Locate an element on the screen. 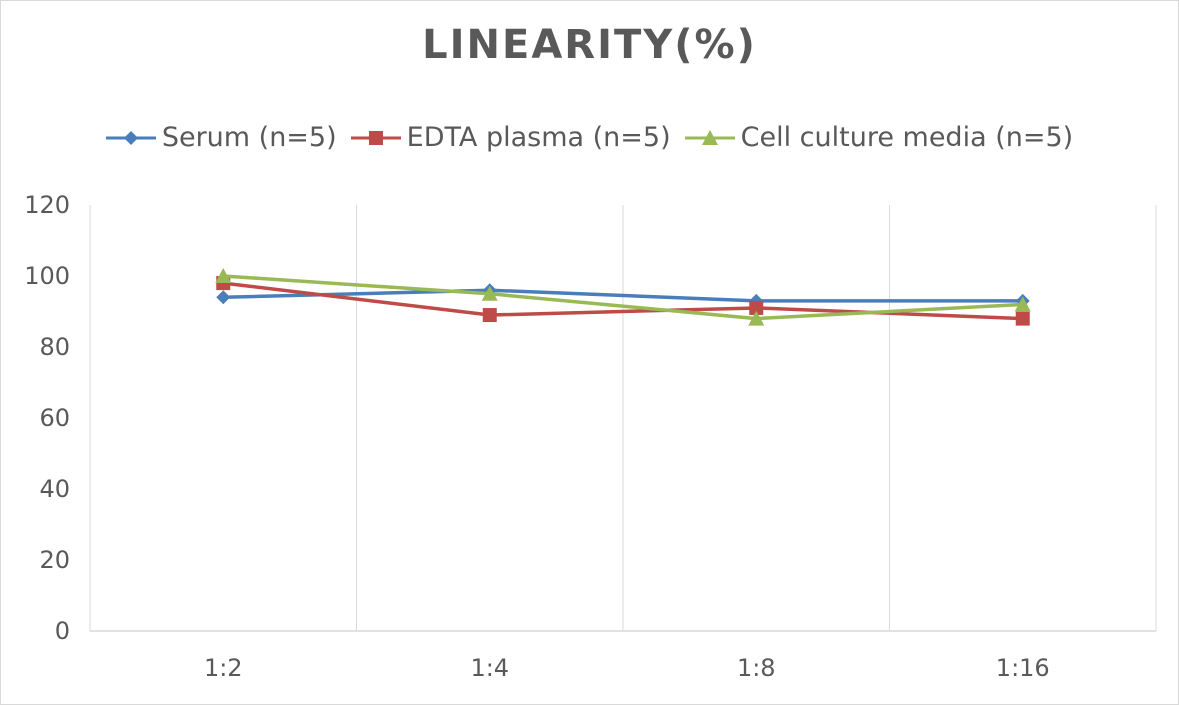  legend-label-edta: EDTA plasma (n=5) is located at coordinates (538, 137).